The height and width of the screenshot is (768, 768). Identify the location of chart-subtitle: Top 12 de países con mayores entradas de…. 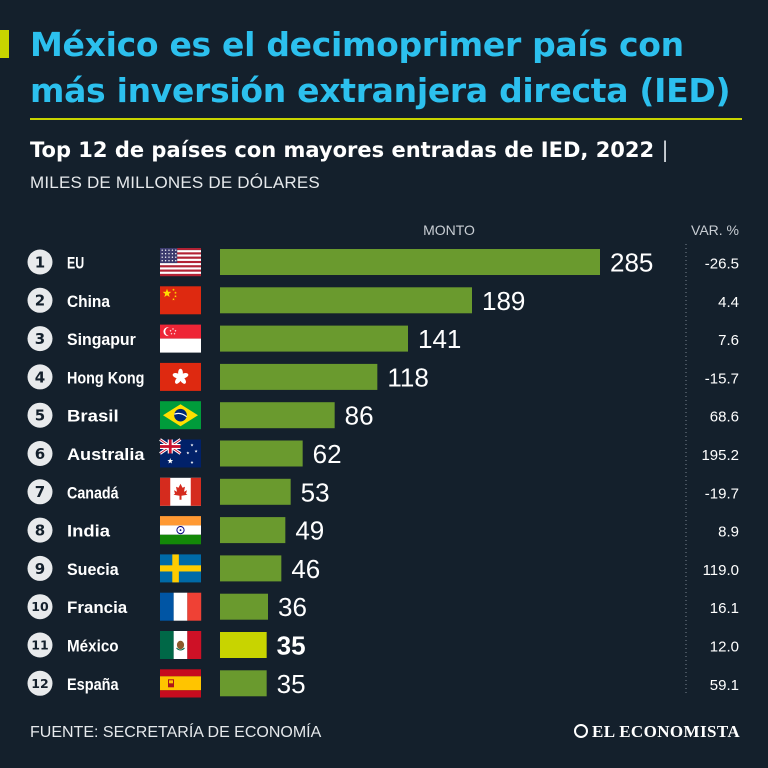
(349, 150).